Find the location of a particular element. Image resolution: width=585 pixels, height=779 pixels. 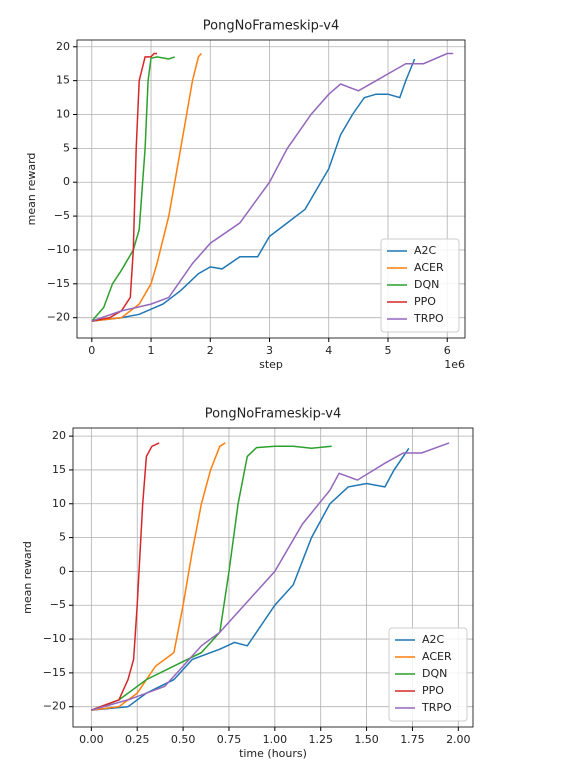

x-tick-label: 2 is located at coordinates (210, 350).